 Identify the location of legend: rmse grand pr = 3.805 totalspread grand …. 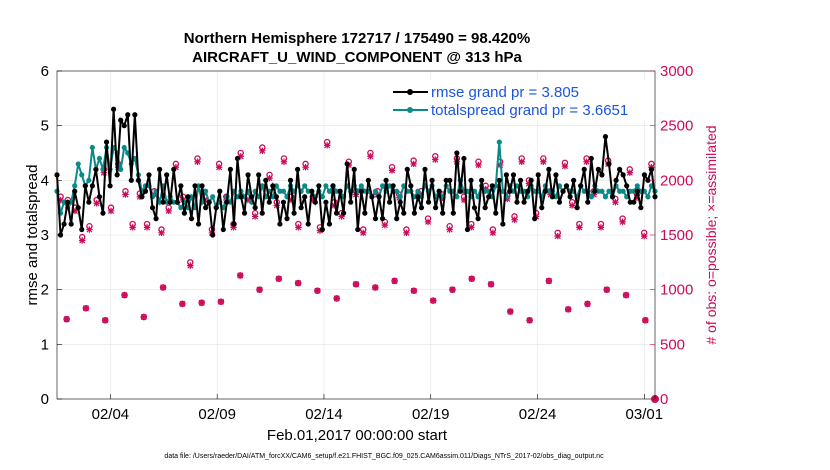
(519, 100).